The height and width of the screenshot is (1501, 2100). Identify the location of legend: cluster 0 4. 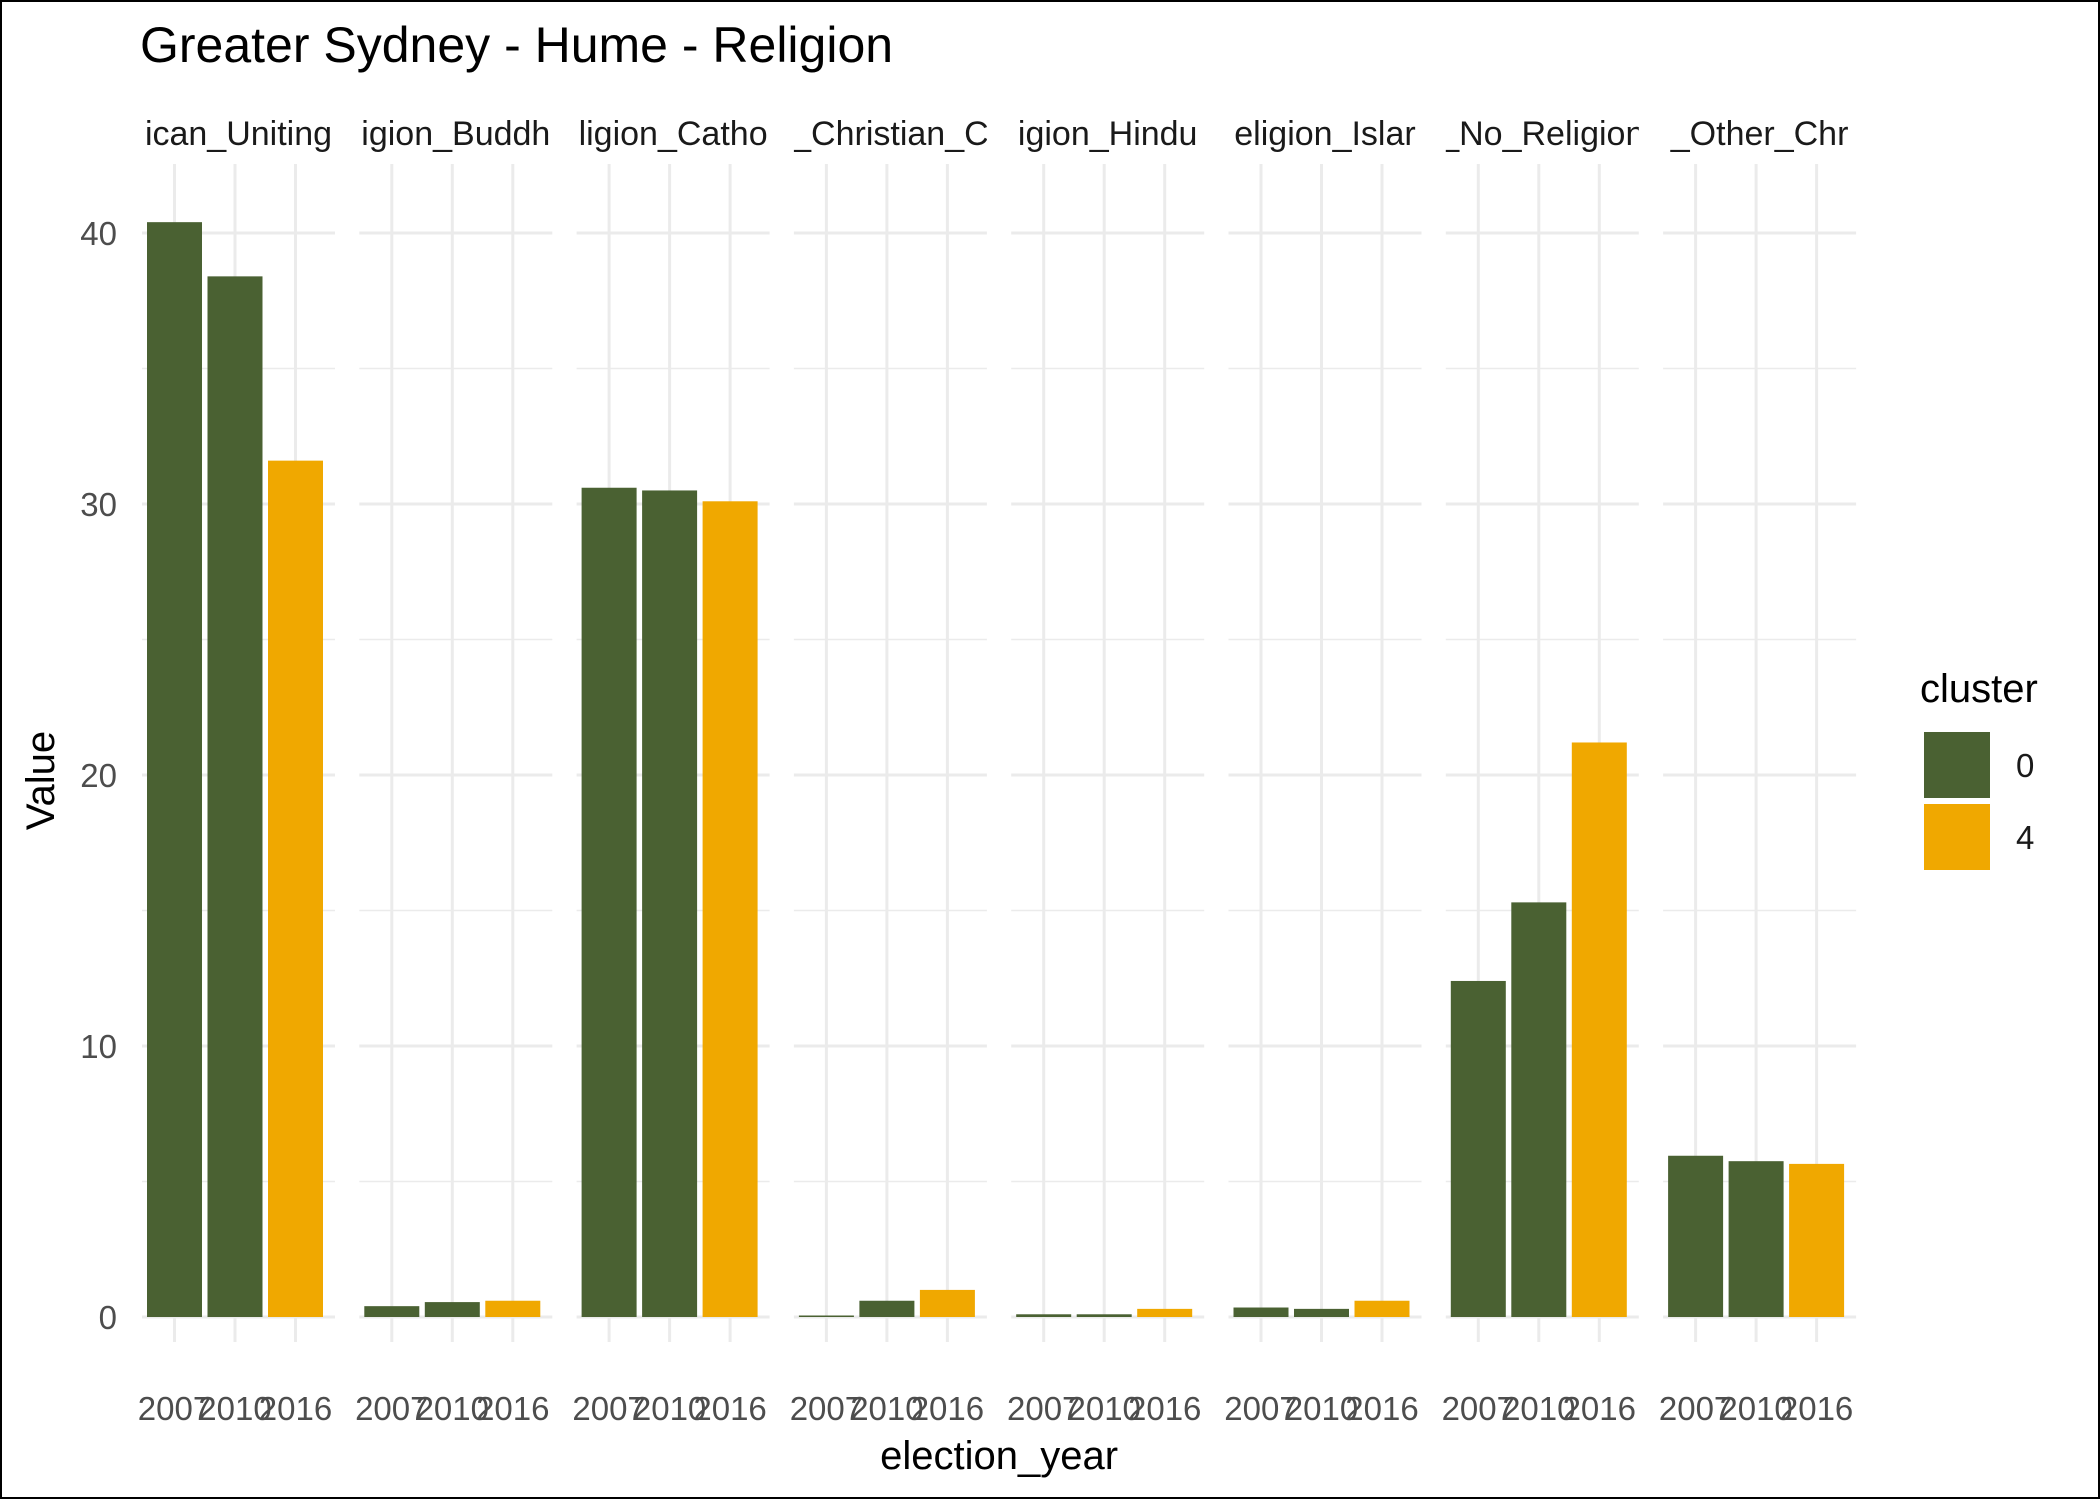
(1979, 768).